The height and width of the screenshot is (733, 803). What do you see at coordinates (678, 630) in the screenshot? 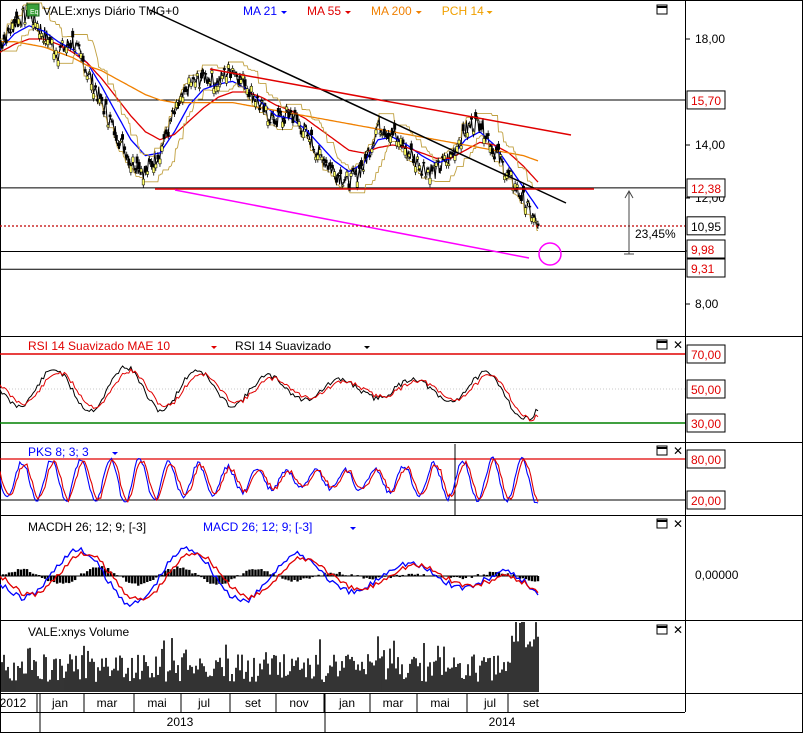
I see `close-icon-volume: ✕` at bounding box center [678, 630].